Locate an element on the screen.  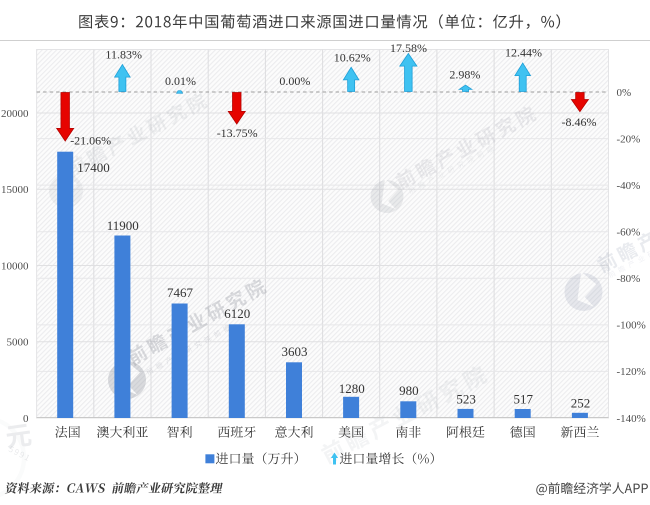
svg-text: -8.46% is located at coordinates (579, 122).